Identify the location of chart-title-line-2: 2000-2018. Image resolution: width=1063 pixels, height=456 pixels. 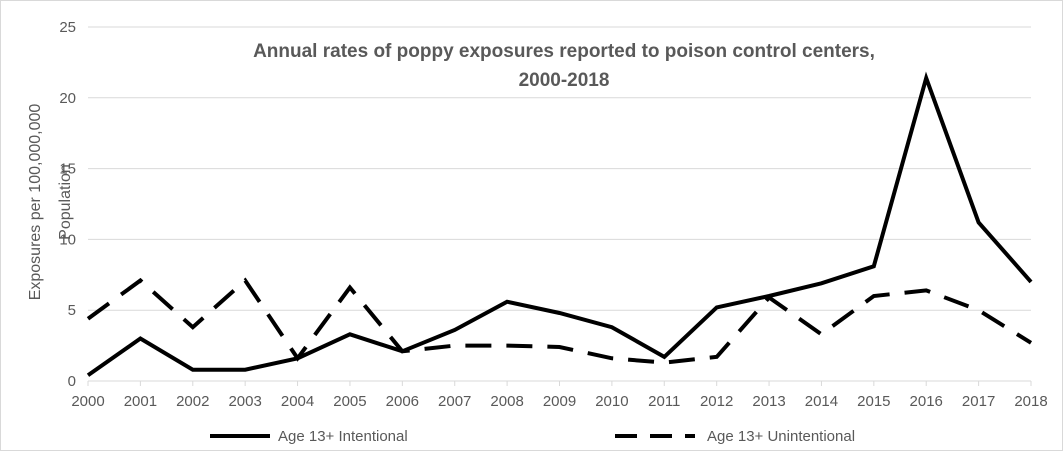
(564, 80).